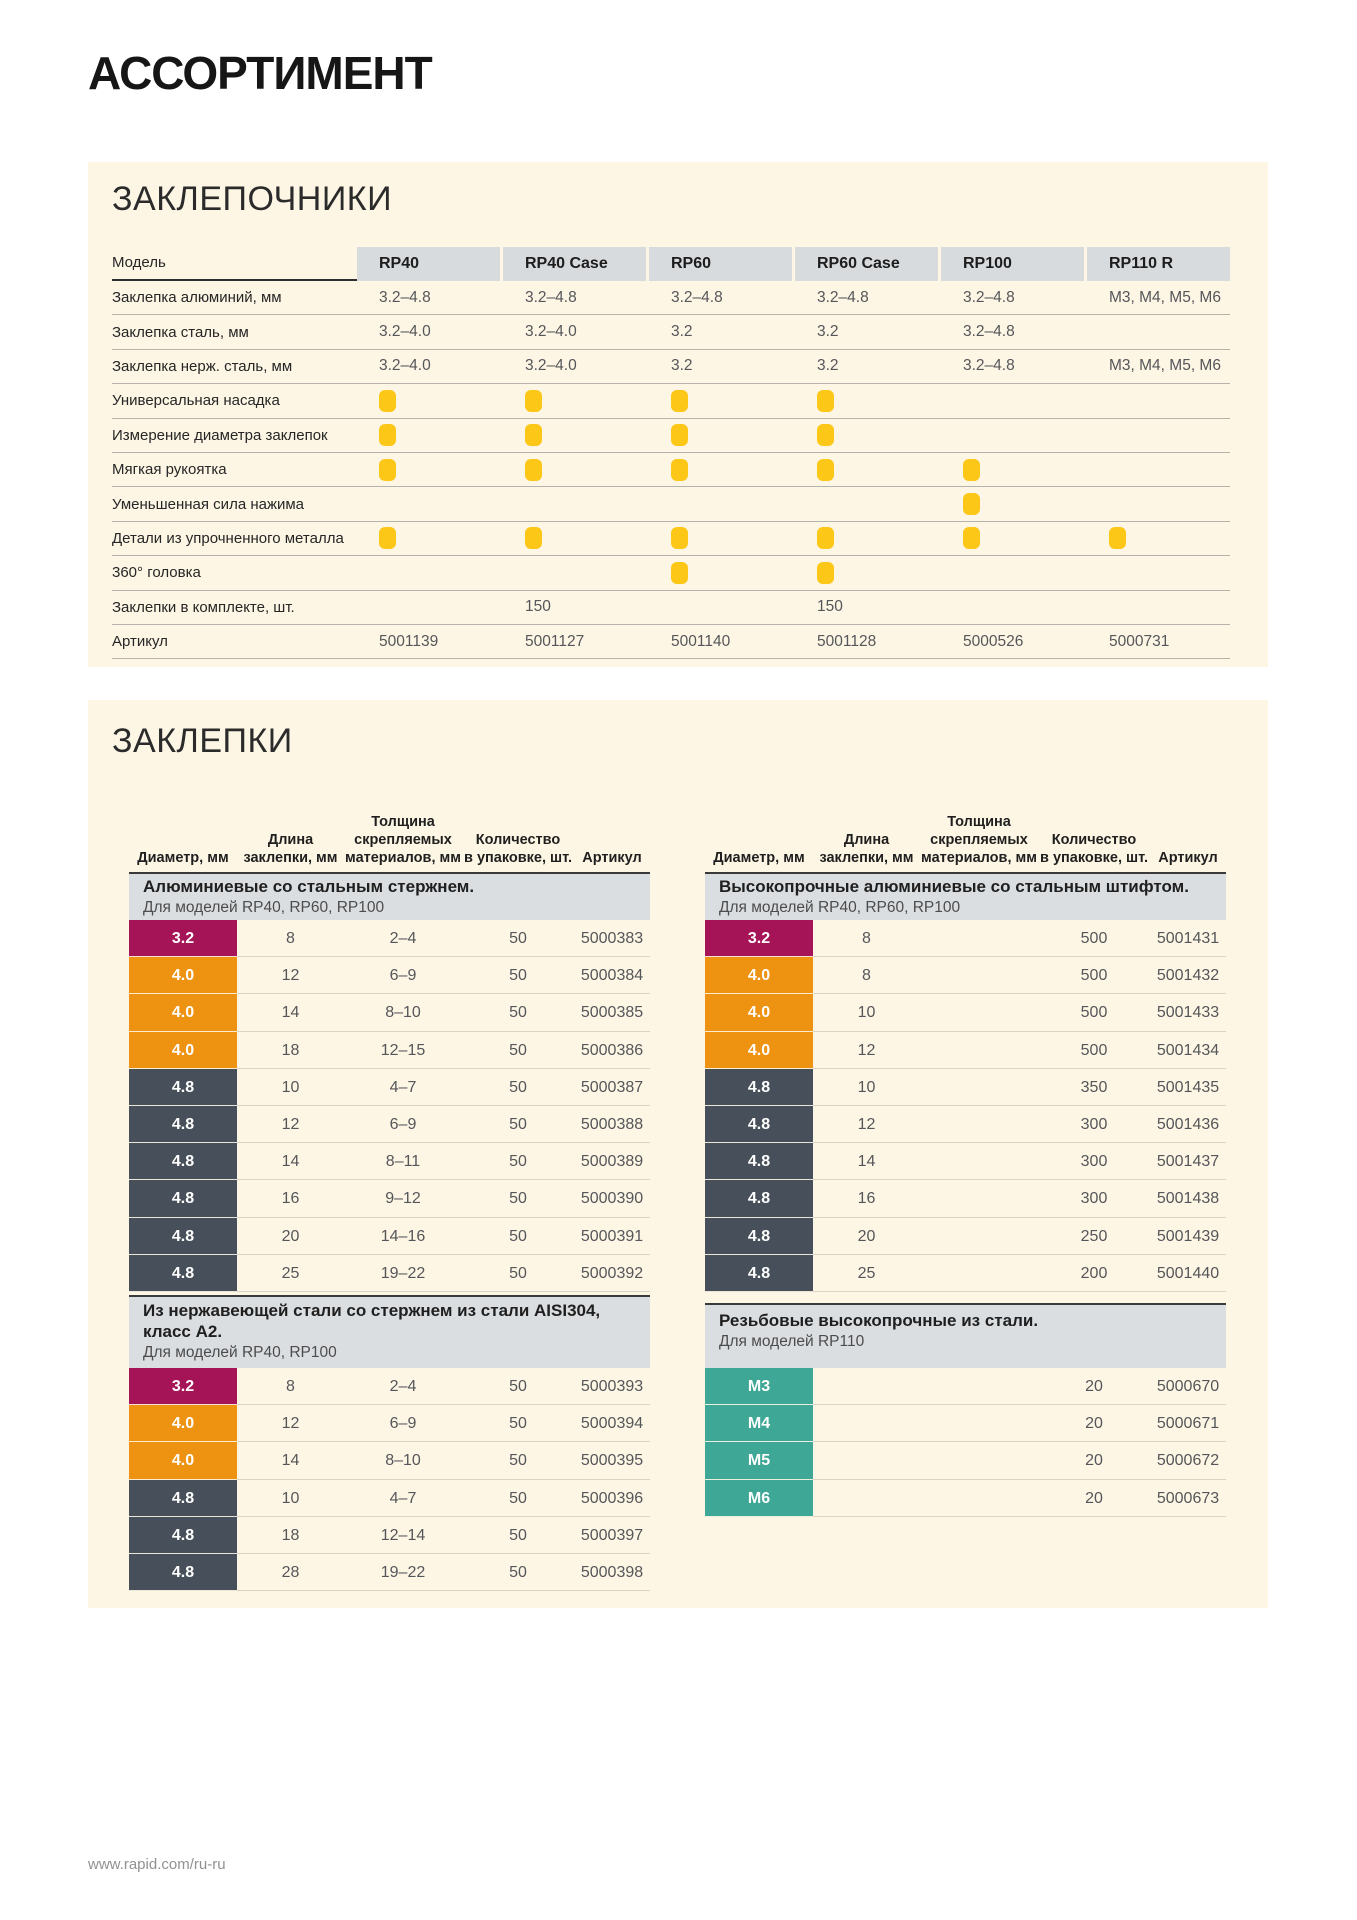 This screenshot has height=1920, width=1357. Describe the element at coordinates (720, 264) in the screenshot. I see `model-header: RP60` at that location.